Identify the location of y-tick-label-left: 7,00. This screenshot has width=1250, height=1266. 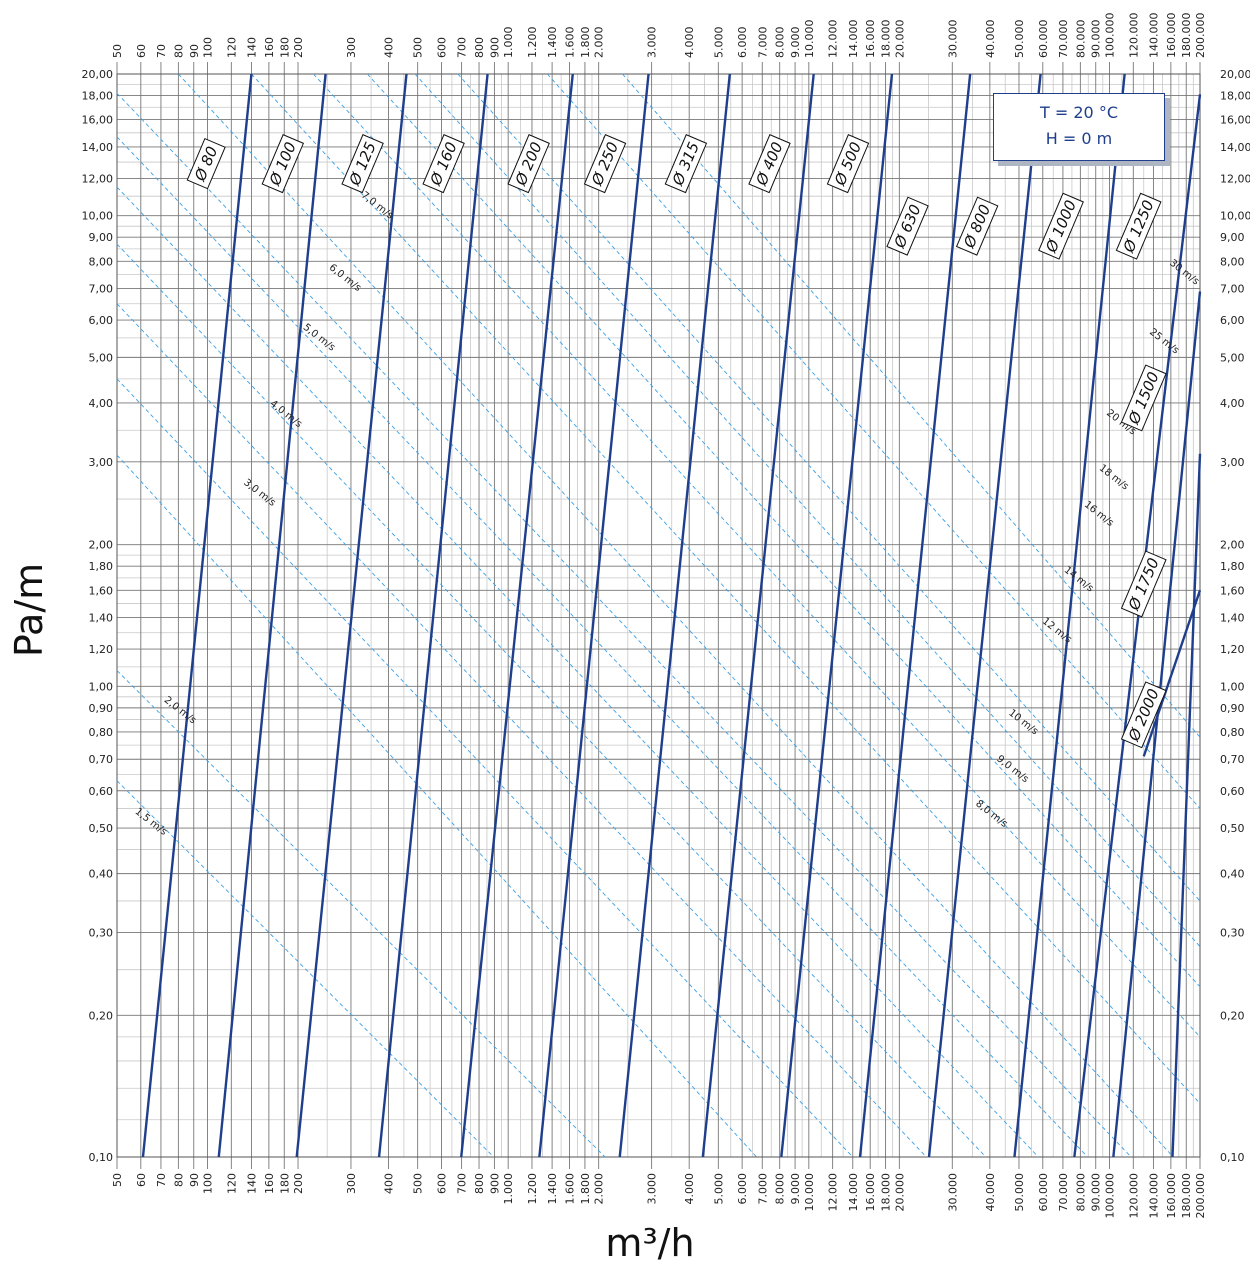
(101, 289).